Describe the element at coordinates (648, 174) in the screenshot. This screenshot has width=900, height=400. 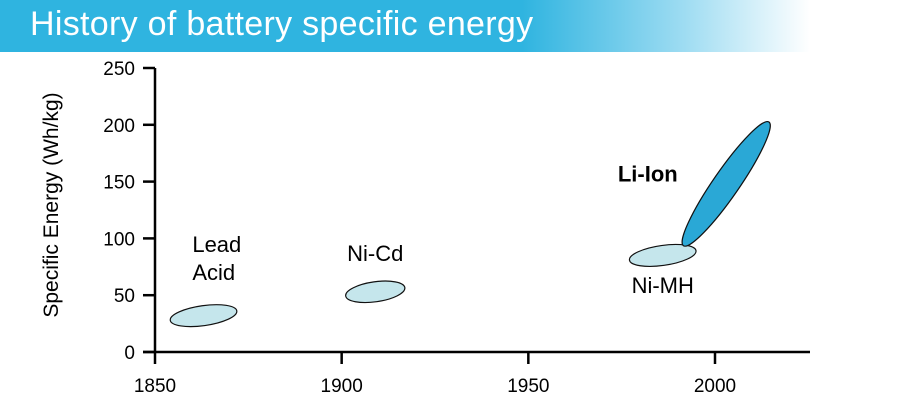
I see `region-label: Li-Ion` at that location.